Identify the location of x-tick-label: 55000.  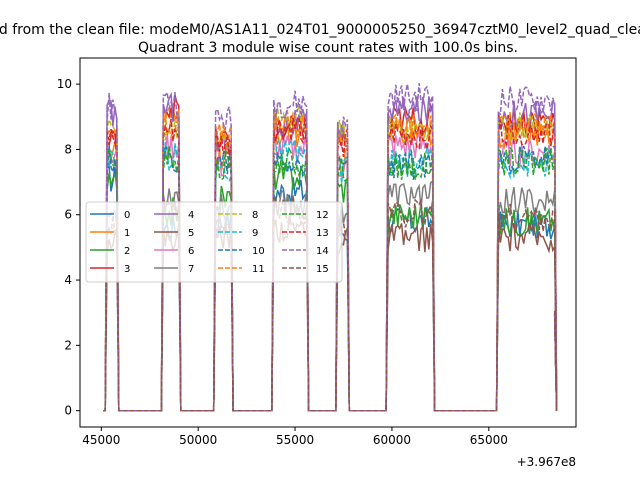
(295, 440).